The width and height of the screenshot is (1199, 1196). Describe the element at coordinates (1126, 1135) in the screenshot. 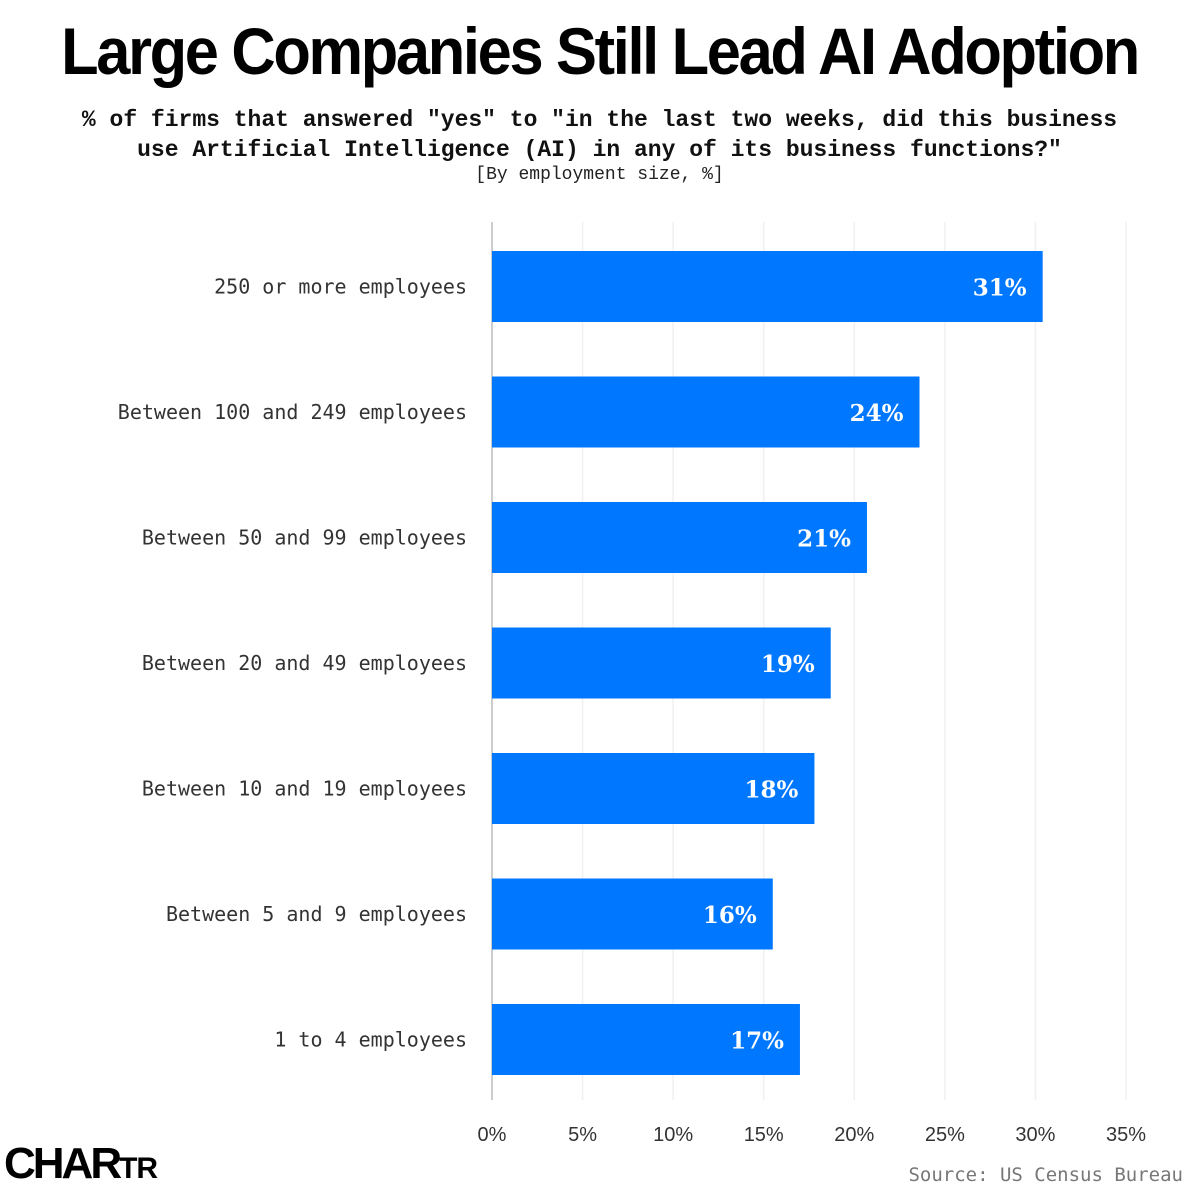

I see `x-tick-label: 35%` at that location.